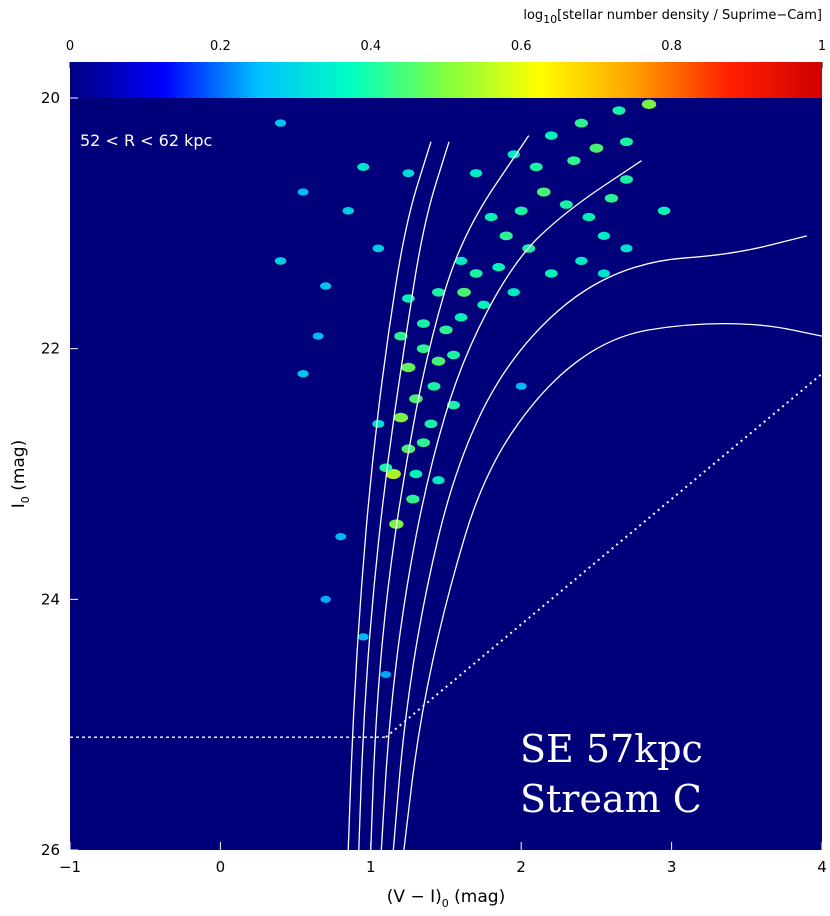 This screenshot has height=916, width=830. What do you see at coordinates (672, 867) in the screenshot?
I see `x-tick-label: 3` at bounding box center [672, 867].